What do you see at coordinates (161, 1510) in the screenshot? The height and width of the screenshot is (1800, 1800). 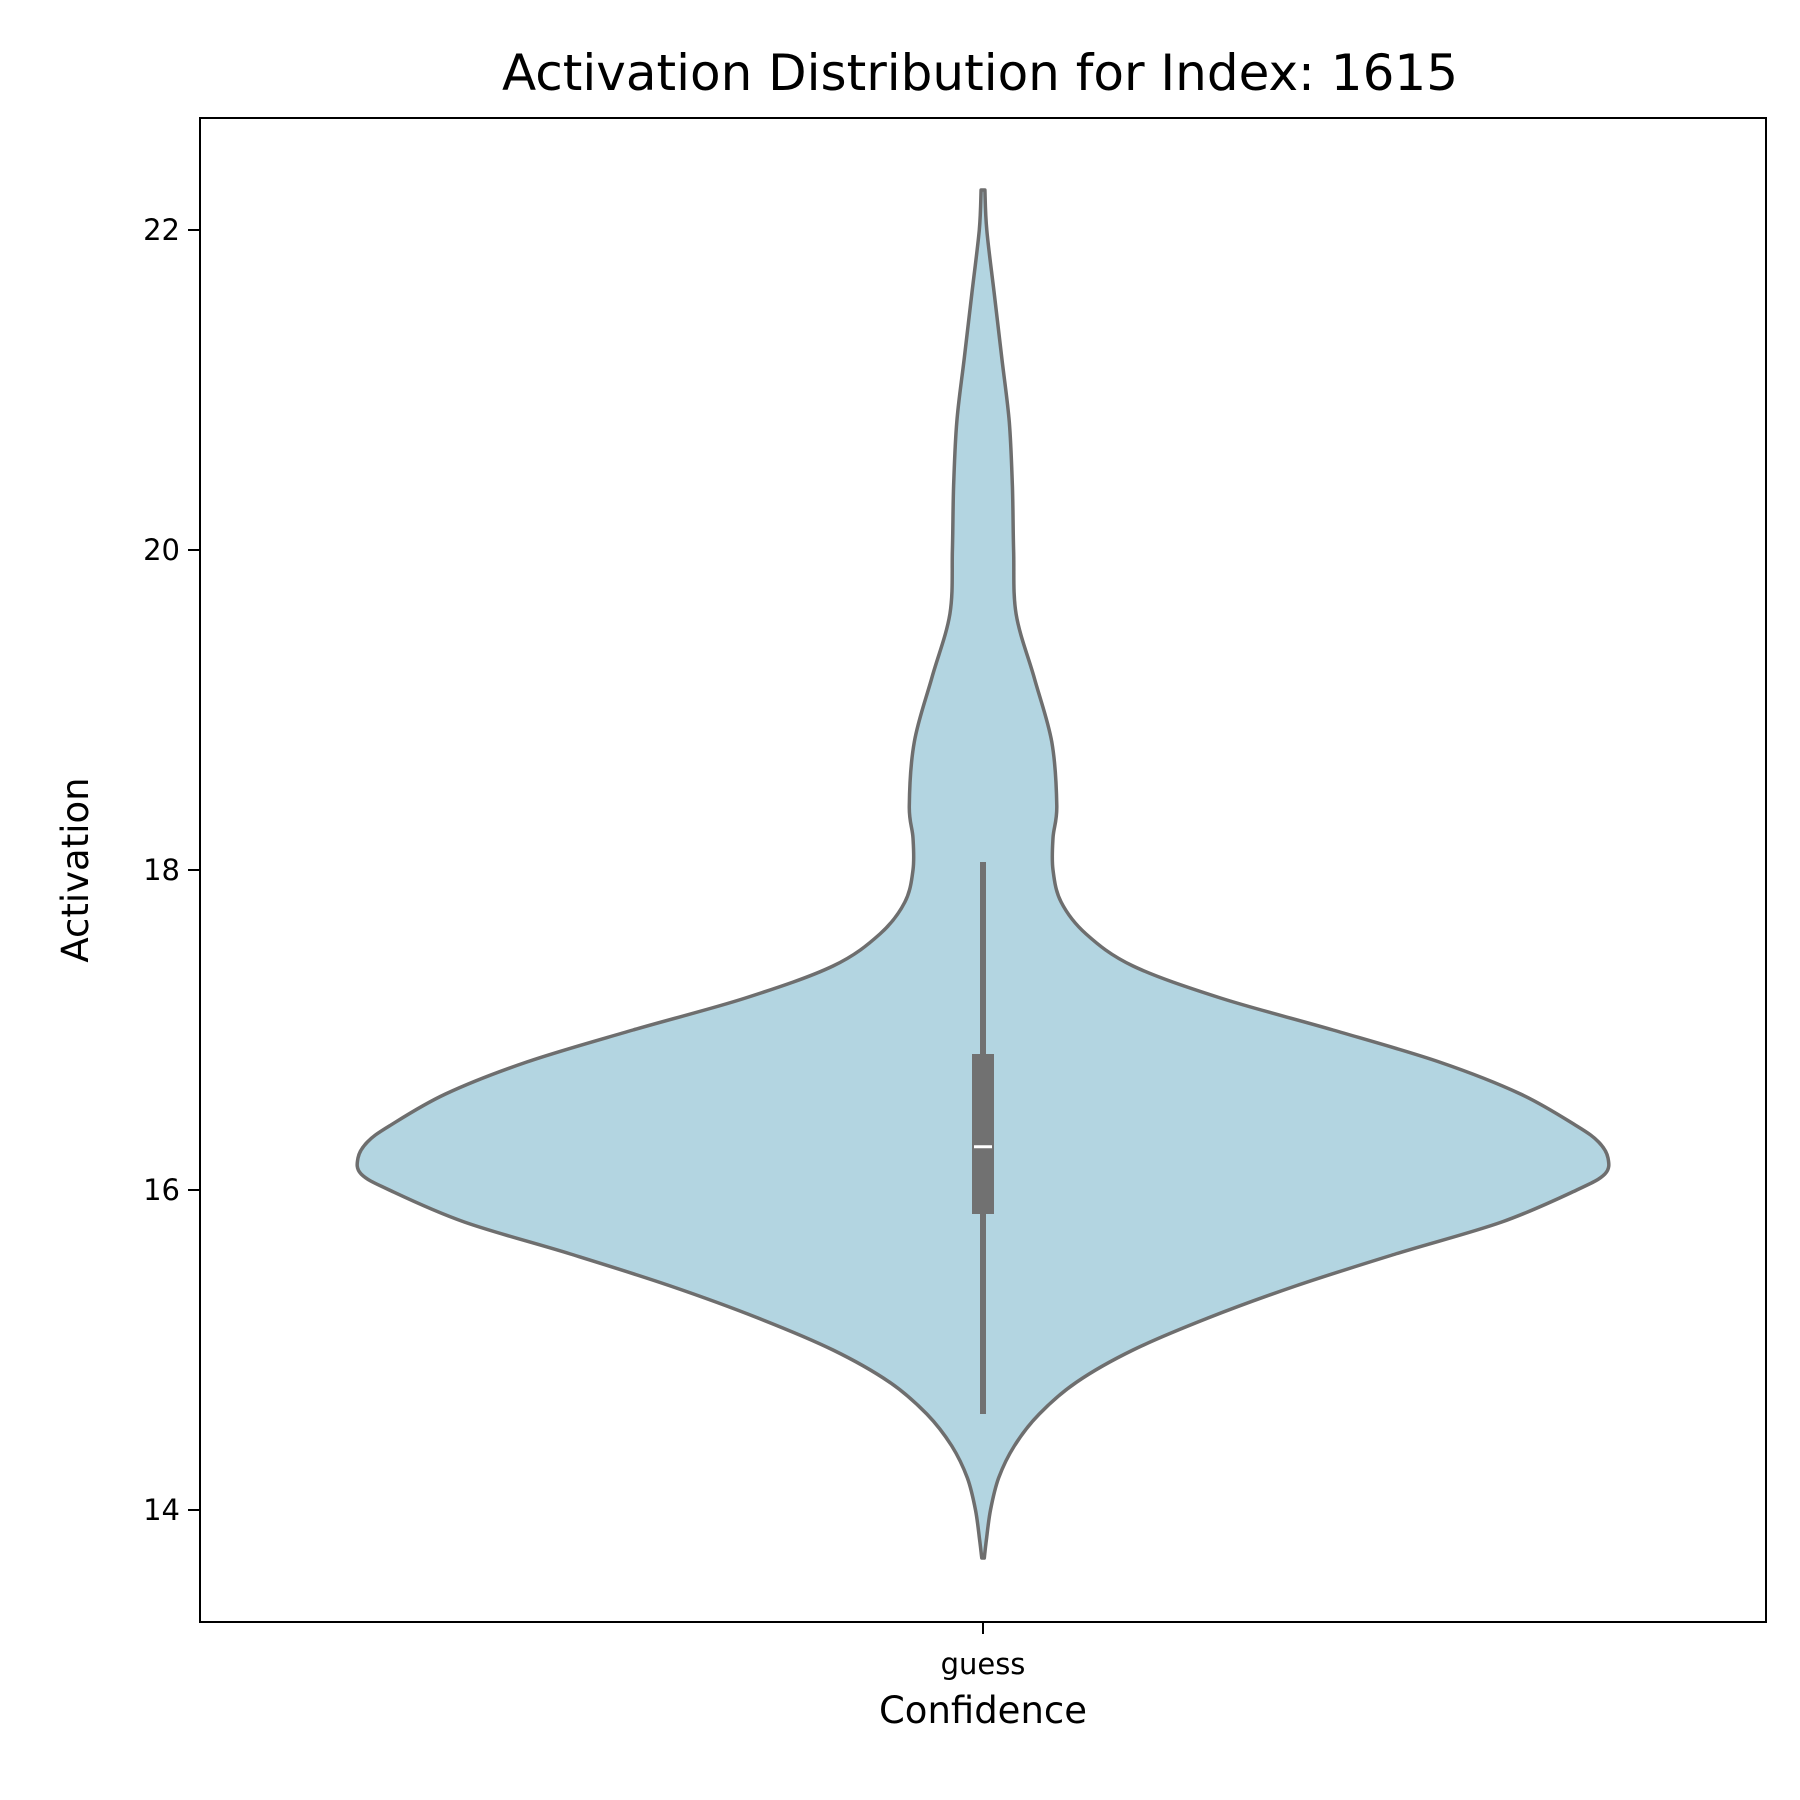 I see `y-tick-label: 14` at bounding box center [161, 1510].